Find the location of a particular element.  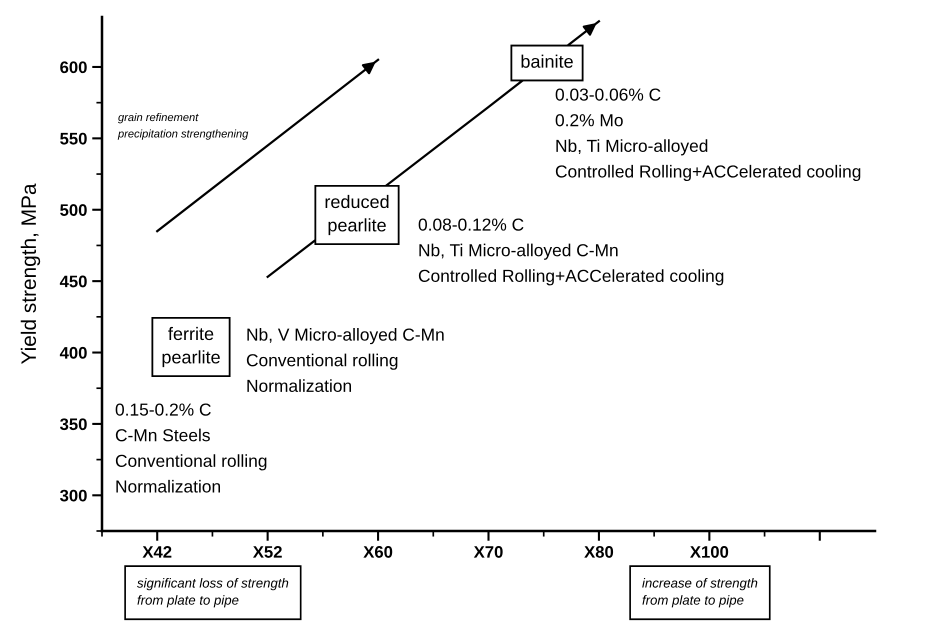

x-tick-label: X100 is located at coordinates (709, 552).